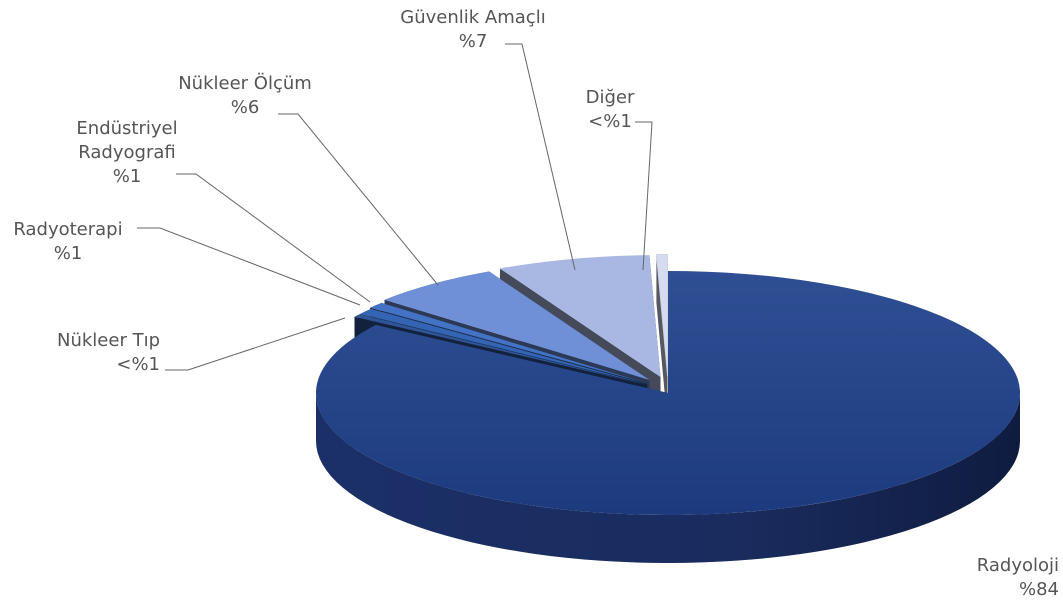 This screenshot has height=606, width=1063. I want to click on leader-line-diger, so click(644, 196).